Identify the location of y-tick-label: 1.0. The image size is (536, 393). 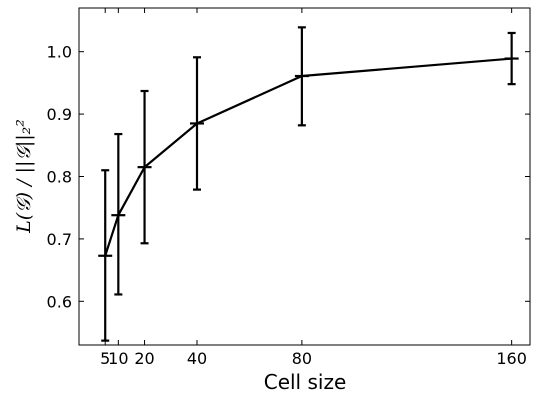
(59, 52).